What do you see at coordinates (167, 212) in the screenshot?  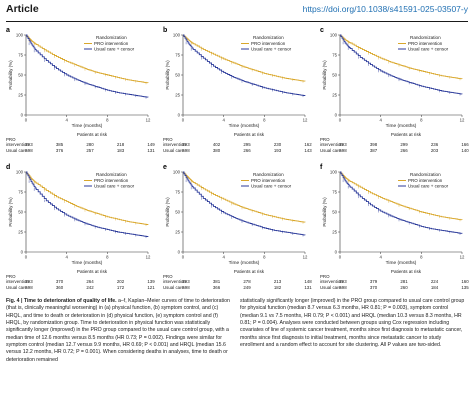 I see `y-axis-title: Probability (%)` at bounding box center [167, 212].